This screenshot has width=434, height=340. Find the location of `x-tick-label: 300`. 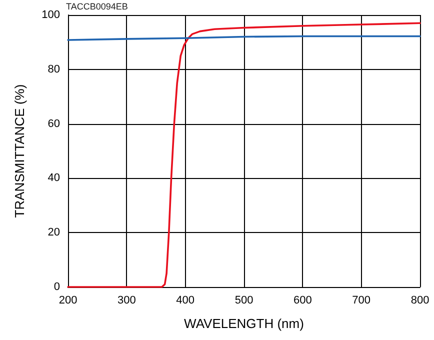

x-tick-label: 300 is located at coordinates (126, 300).